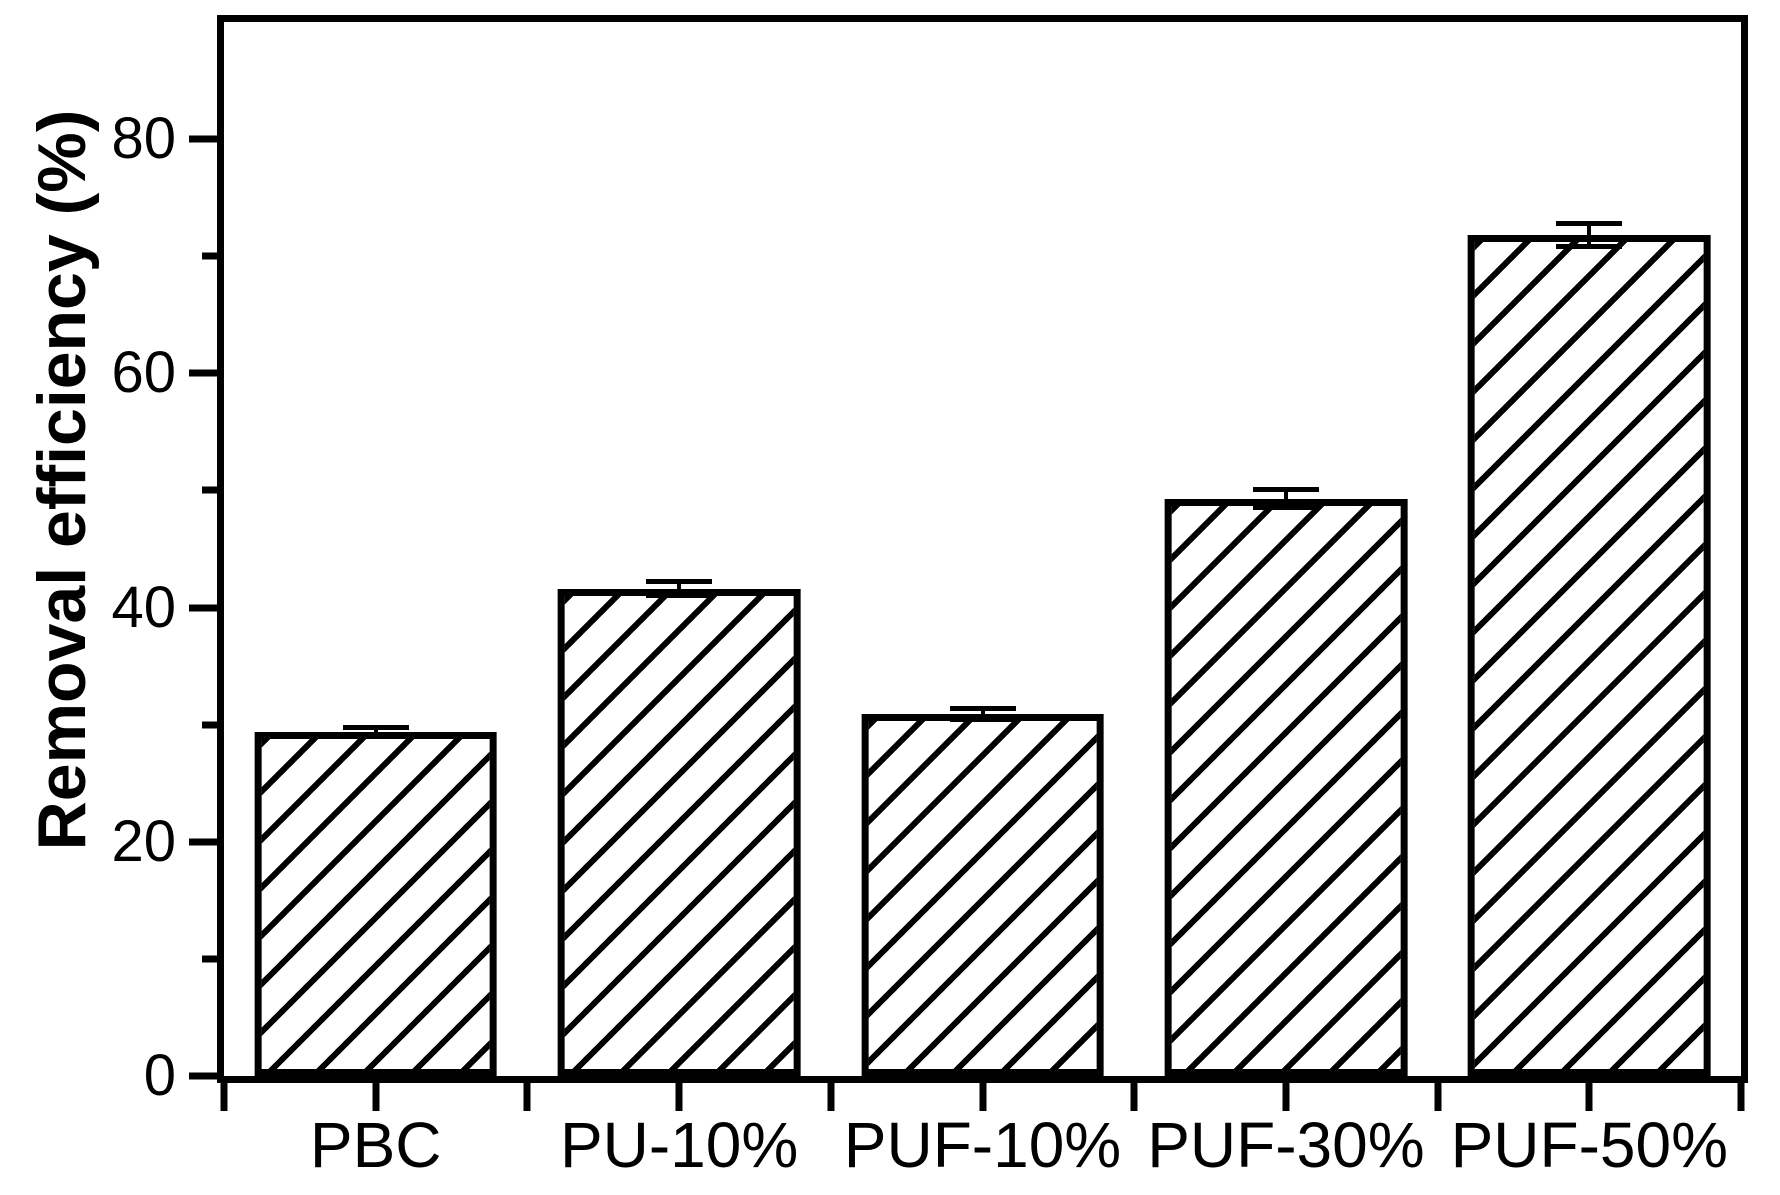 The height and width of the screenshot is (1195, 1780). I want to click on x-category-label: PBC, so click(375, 1145).